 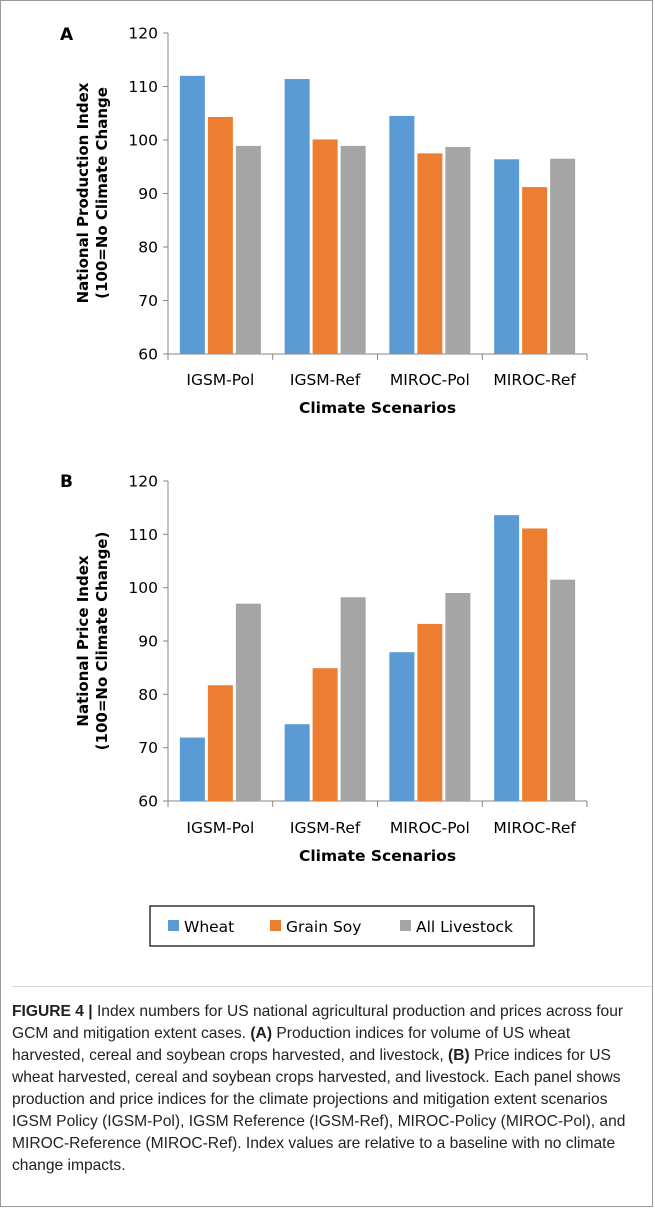 I want to click on legend-box, so click(x=342, y=926).